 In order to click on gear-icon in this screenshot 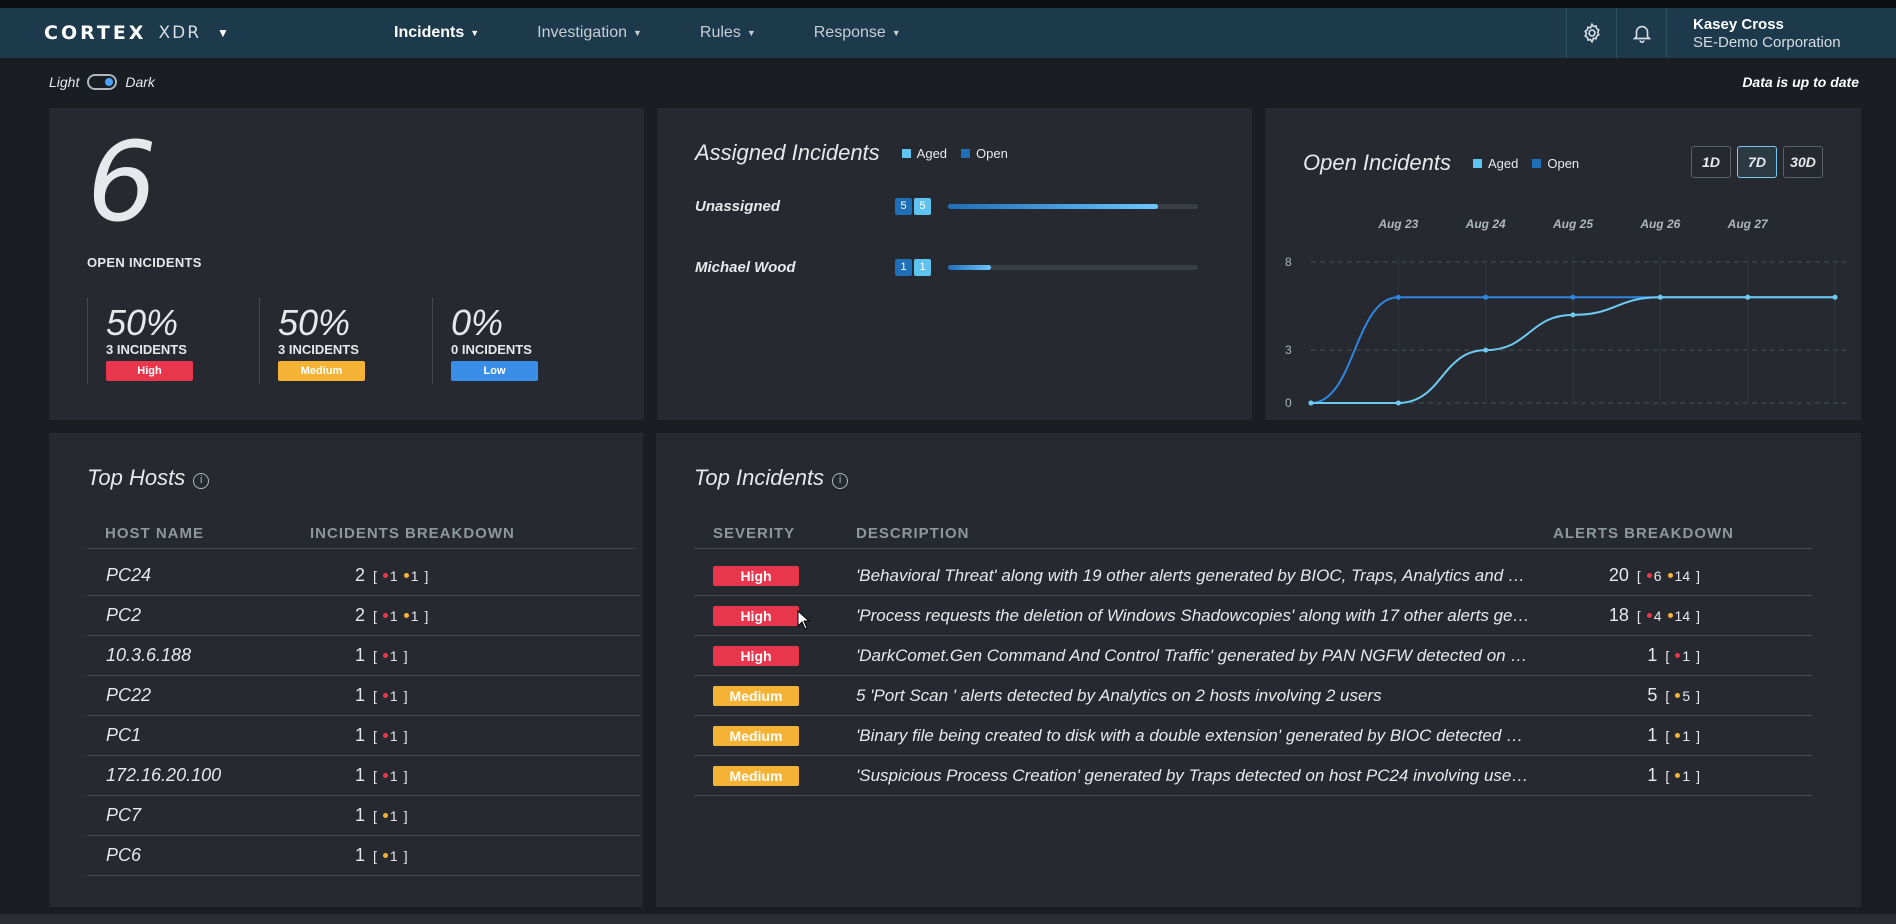, I will do `click(1591, 33)`.